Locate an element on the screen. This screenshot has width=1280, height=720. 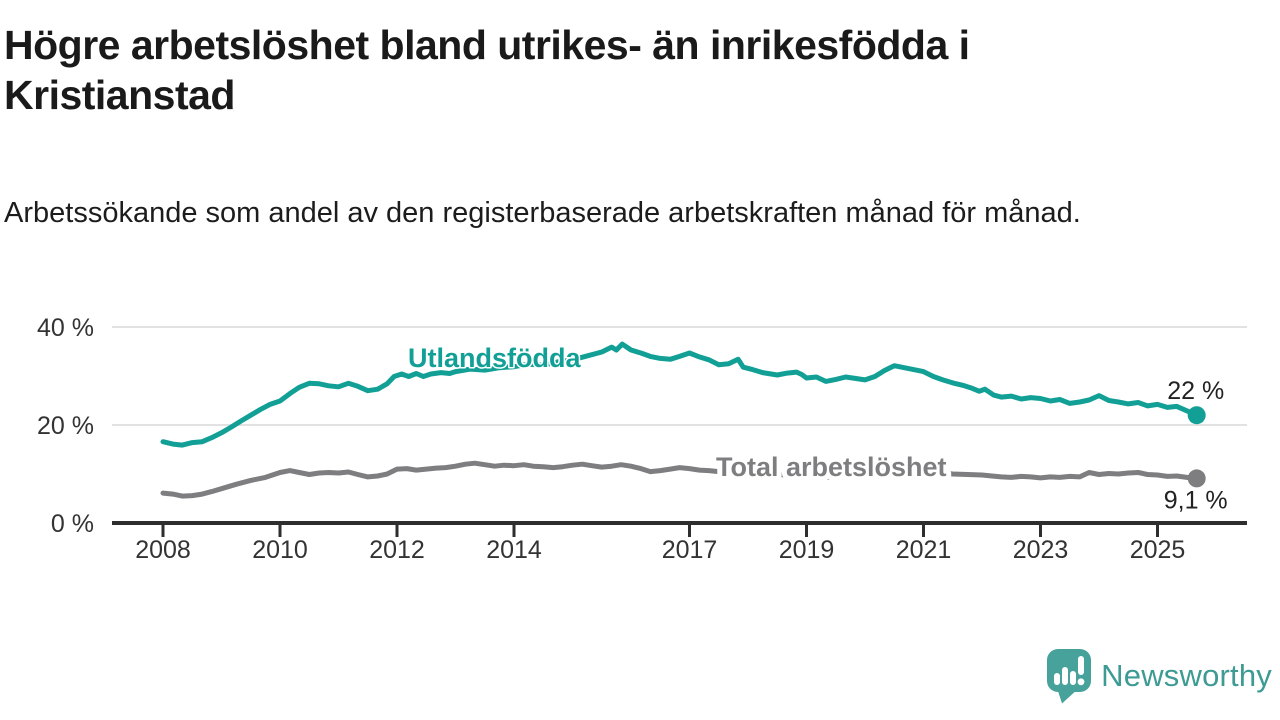
end-value-label-utlandsfodda: 22 % is located at coordinates (1195, 391).